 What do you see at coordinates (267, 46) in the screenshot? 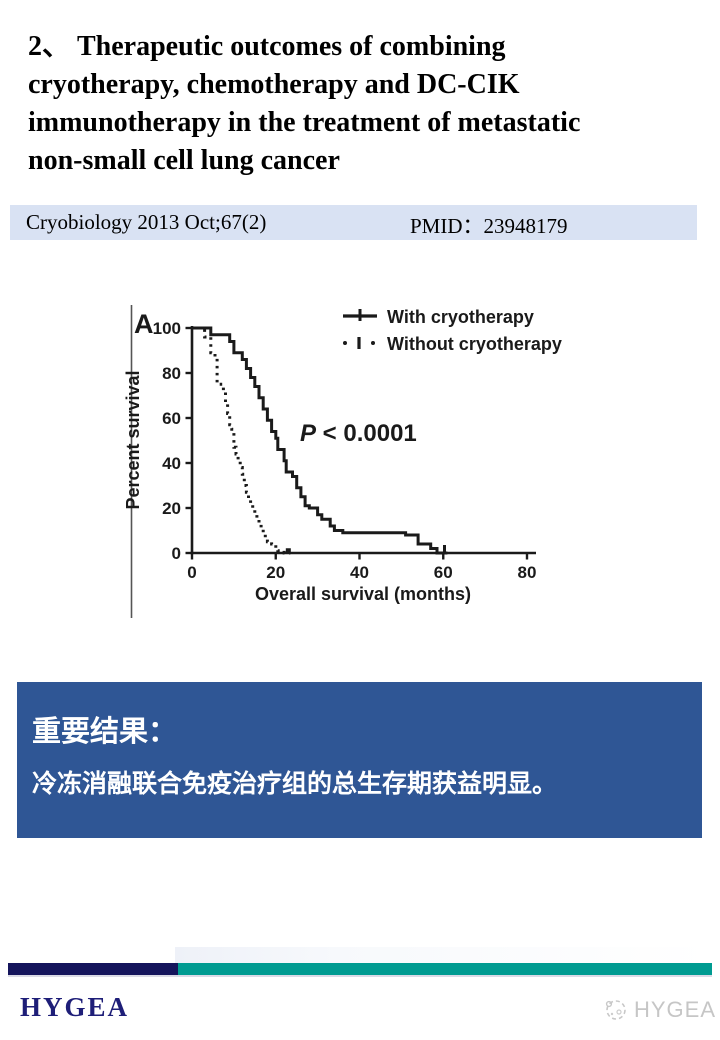
I see `title-line-1: 2、 Therapeutic outcomes of combining` at bounding box center [267, 46].